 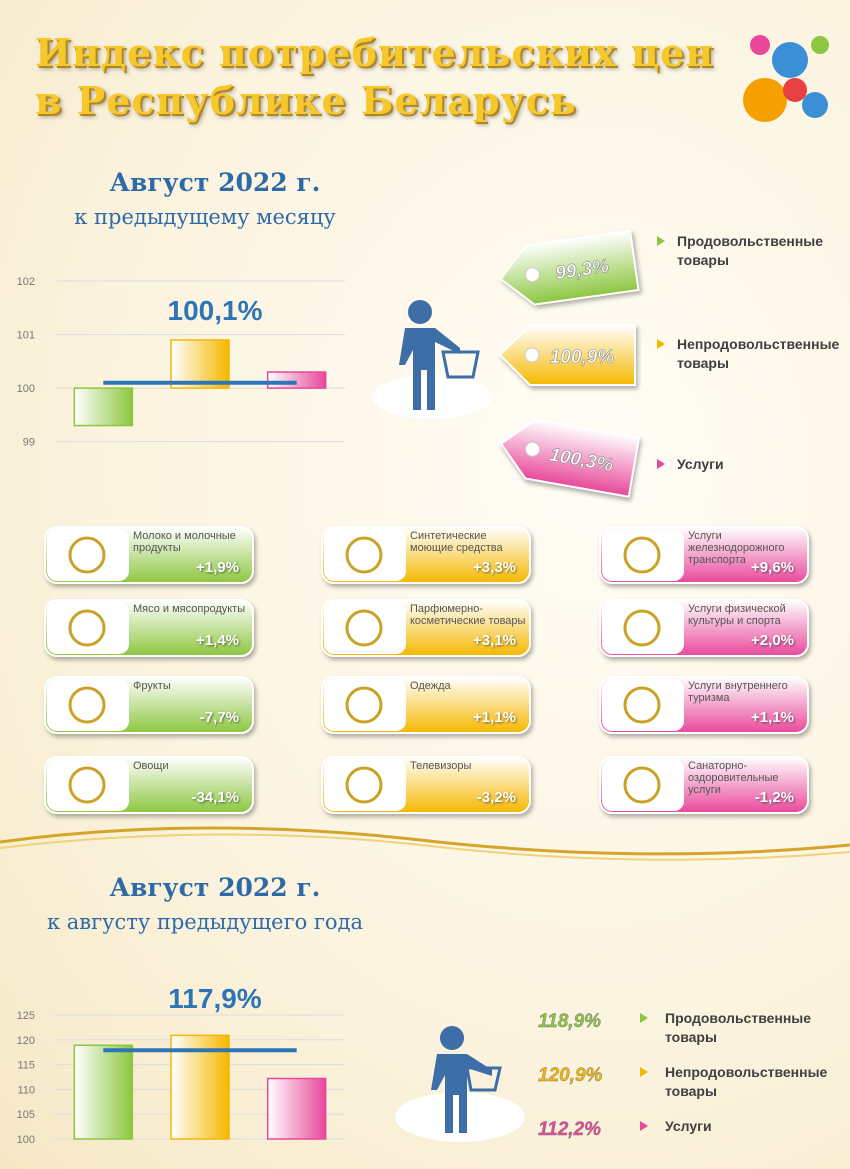 What do you see at coordinates (430, 686) in the screenshot?
I see `card-label: Одежда` at bounding box center [430, 686].